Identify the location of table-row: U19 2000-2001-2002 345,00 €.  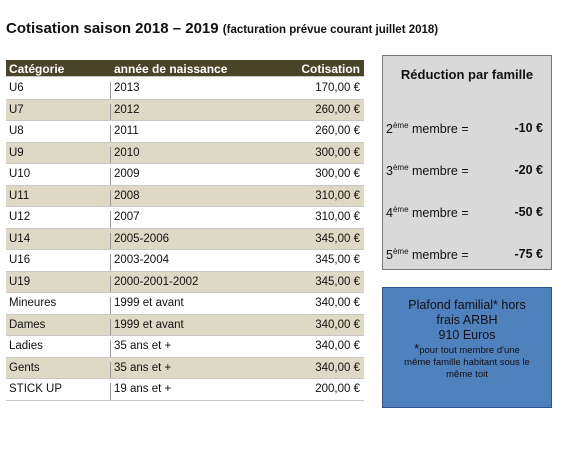
(185, 282).